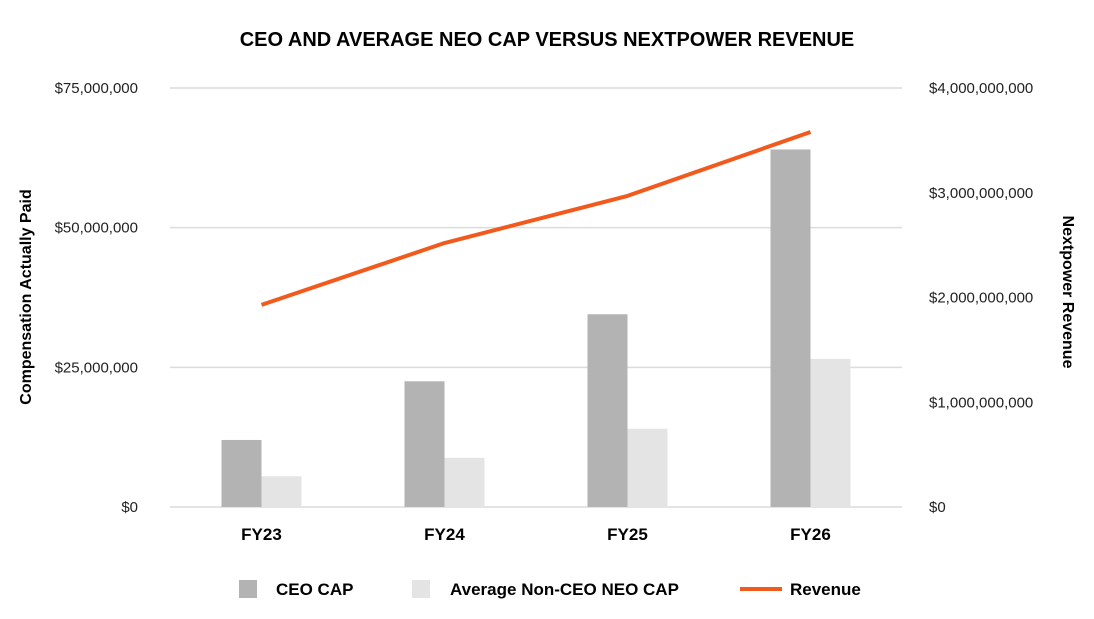  What do you see at coordinates (281, 491) in the screenshot?
I see `bar-average-non-ceo-neo-cap-fy23` at bounding box center [281, 491].